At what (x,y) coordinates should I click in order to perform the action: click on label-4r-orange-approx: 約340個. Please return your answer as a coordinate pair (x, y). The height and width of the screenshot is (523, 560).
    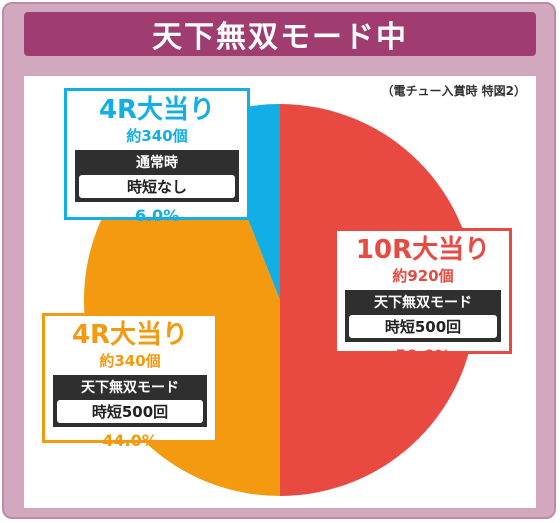
    Looking at the image, I should click on (130, 361).